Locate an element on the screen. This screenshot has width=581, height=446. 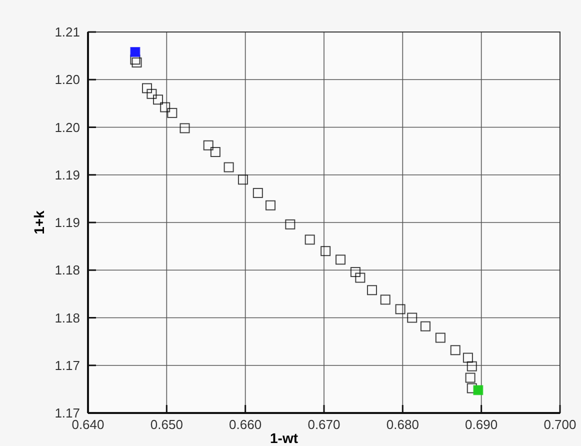
x-axis-title: 1-wt is located at coordinates (284, 438).